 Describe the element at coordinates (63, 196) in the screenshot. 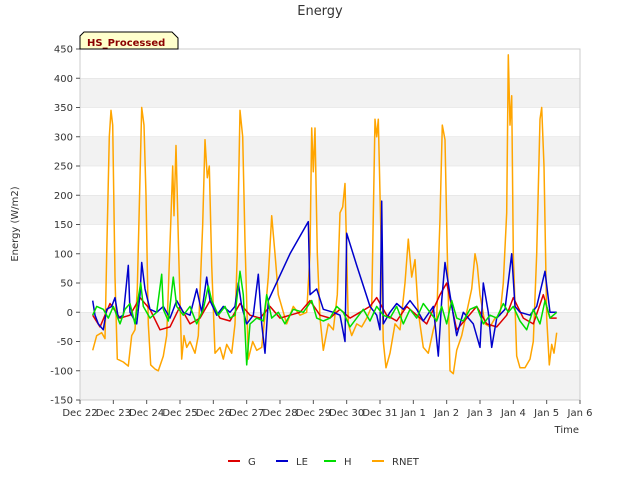

I see `y-tick-label: 200` at that location.